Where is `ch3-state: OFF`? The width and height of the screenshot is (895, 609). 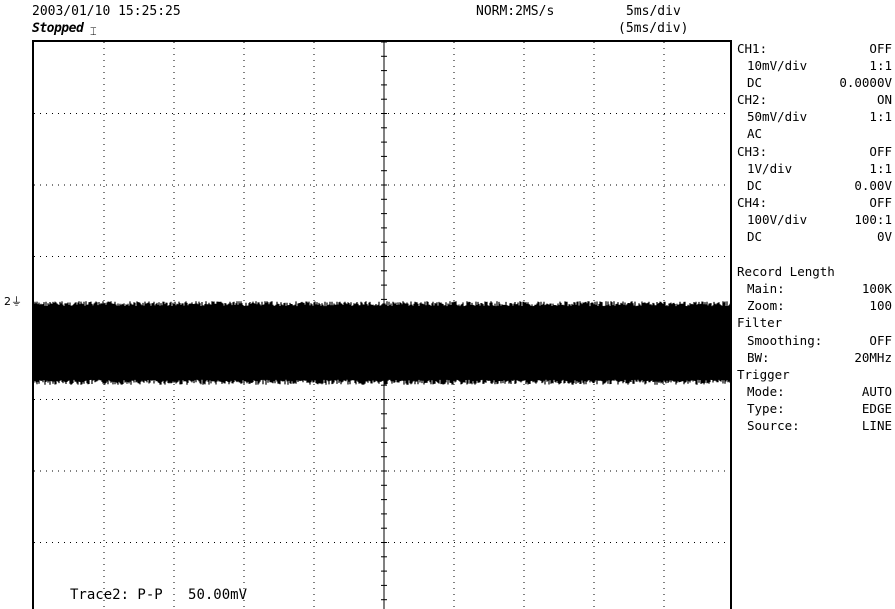 ch3-state: OFF is located at coordinates (880, 151).